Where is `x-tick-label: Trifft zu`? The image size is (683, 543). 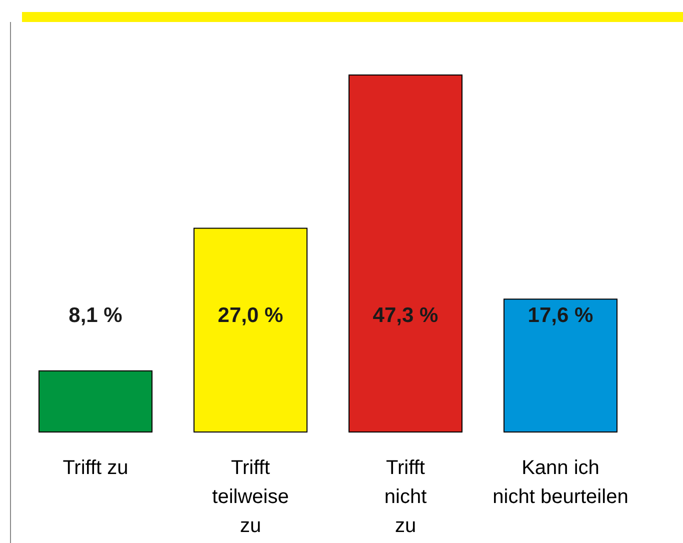
x-tick-label: Trifft zu is located at coordinates (95, 468).